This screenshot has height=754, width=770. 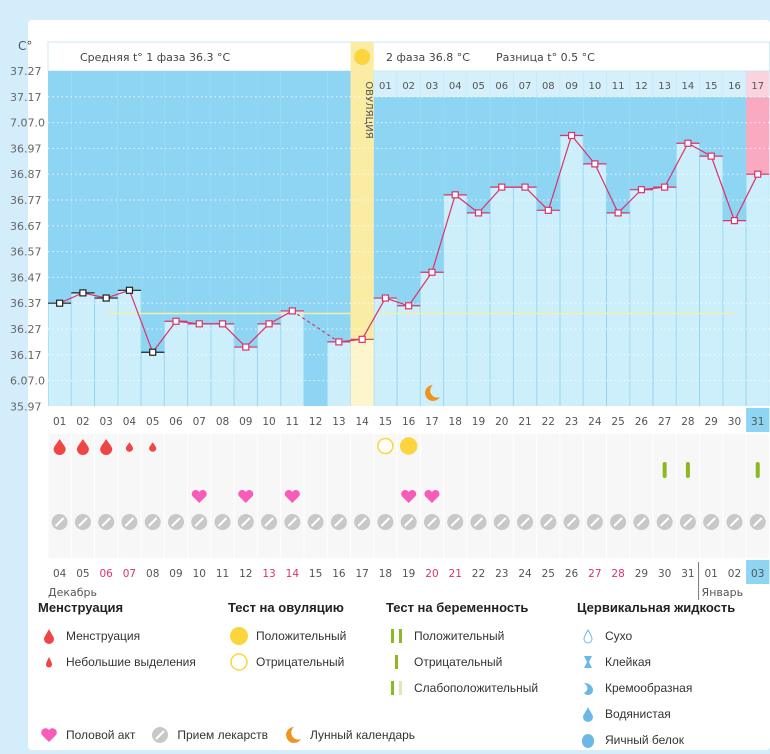 I want to click on phase2-day-label: 01, so click(x=385, y=86).